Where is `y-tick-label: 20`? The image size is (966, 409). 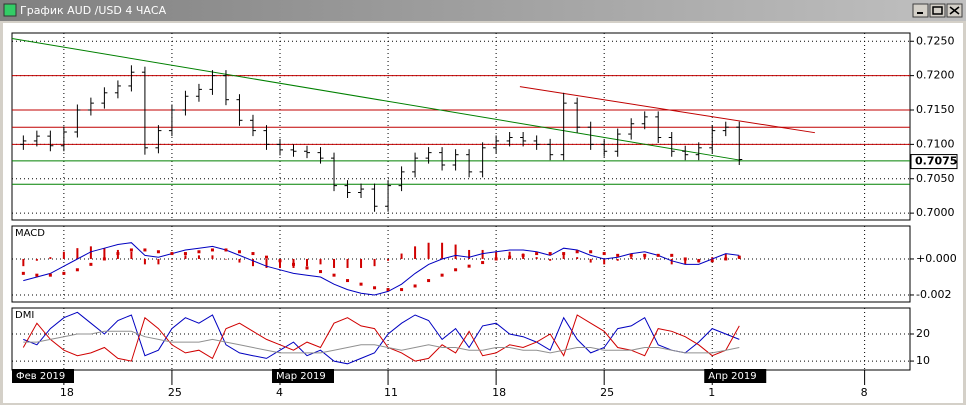 y-tick-label: 20 is located at coordinates (923, 333).